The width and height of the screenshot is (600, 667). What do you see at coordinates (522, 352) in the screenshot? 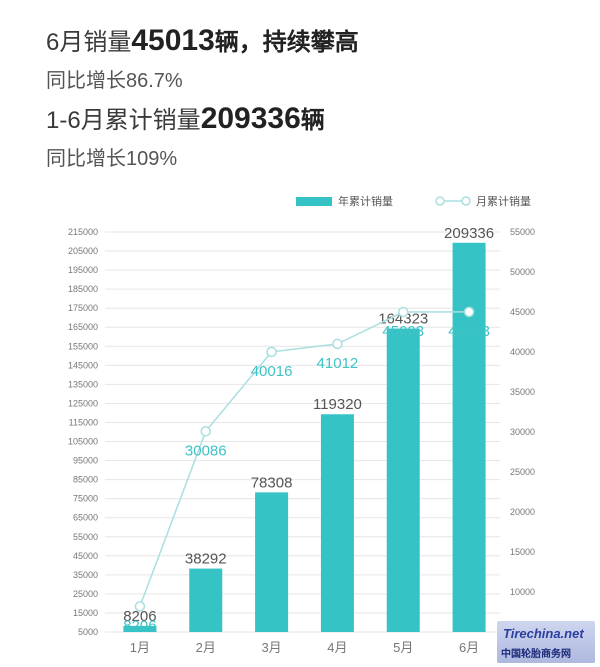
I see `right-axis-tick: 40000` at bounding box center [522, 352].